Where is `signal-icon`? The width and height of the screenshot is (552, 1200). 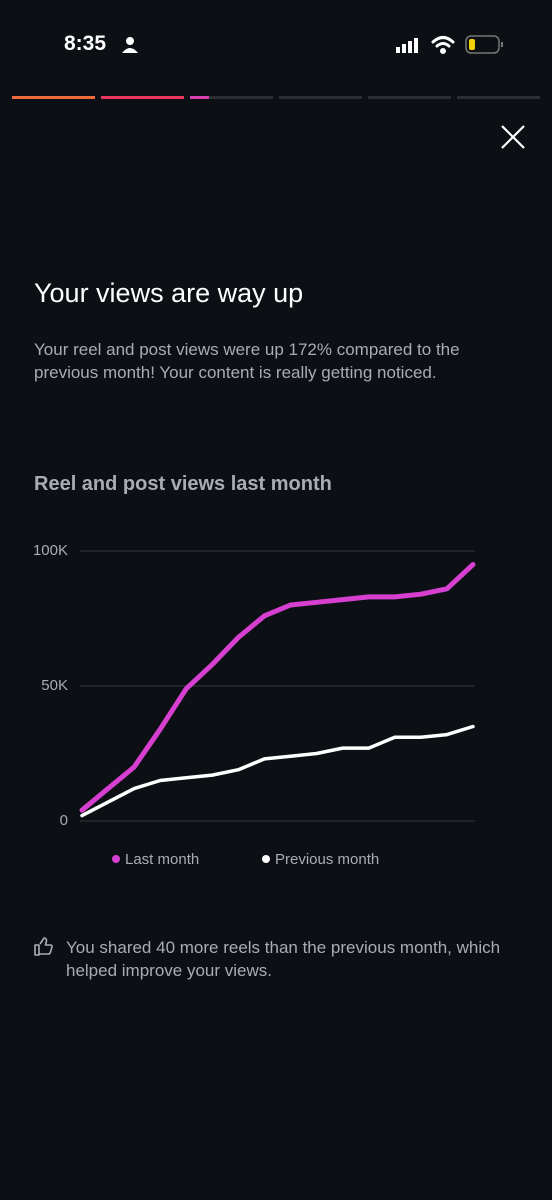
signal-icon is located at coordinates (407, 45).